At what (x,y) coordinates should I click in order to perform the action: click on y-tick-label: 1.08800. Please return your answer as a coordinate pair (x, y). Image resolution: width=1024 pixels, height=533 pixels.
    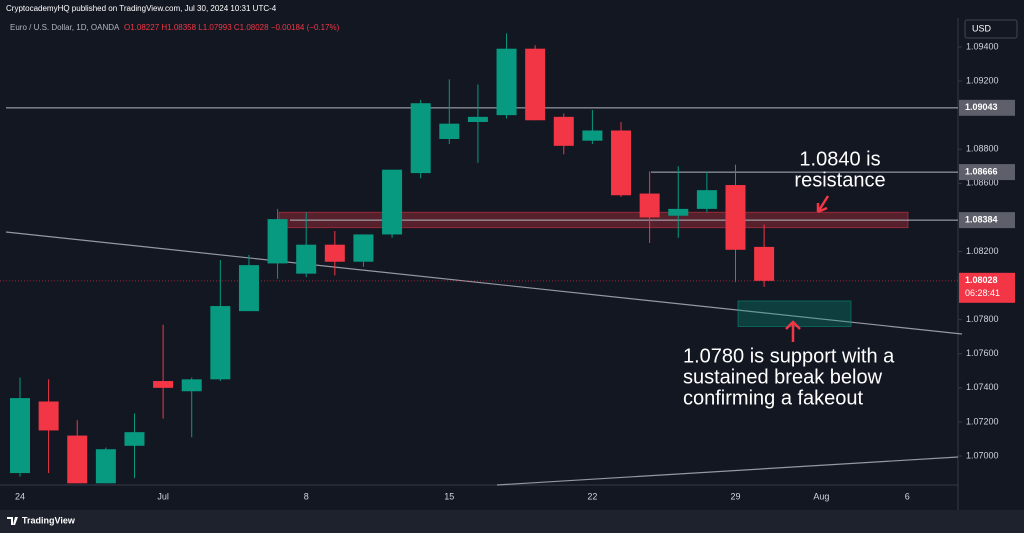
    Looking at the image, I should click on (982, 149).